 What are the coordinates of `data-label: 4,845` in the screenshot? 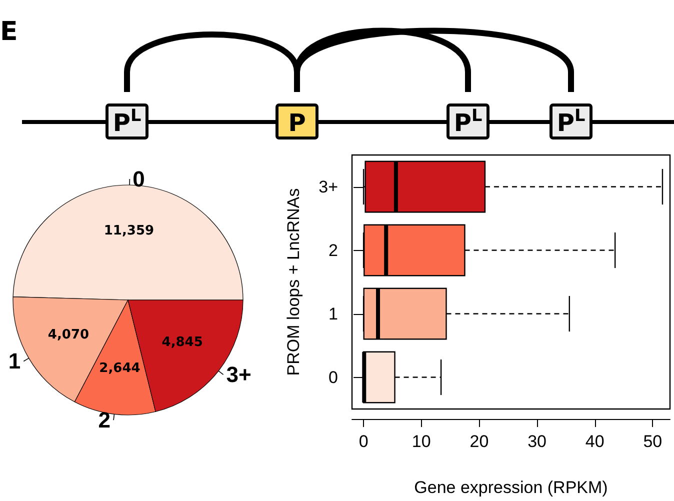 It's located at (182, 342).